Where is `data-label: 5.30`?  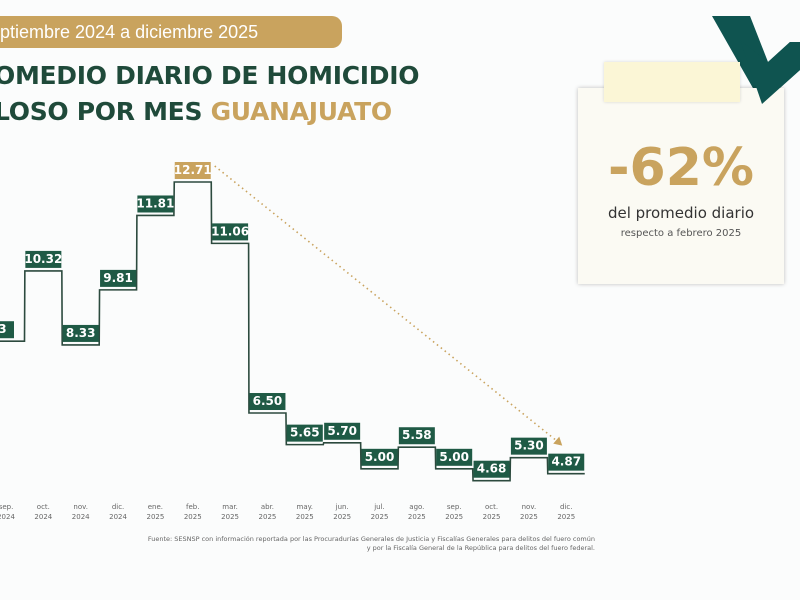 data-label: 5.30 is located at coordinates (529, 446).